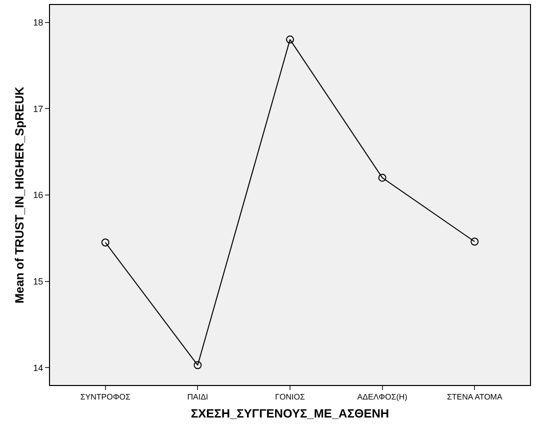 This screenshot has width=536, height=427. What do you see at coordinates (382, 397) in the screenshot?
I see `x-tick-label: ΑΔΕΛΦΟΣ(Η)` at bounding box center [382, 397].